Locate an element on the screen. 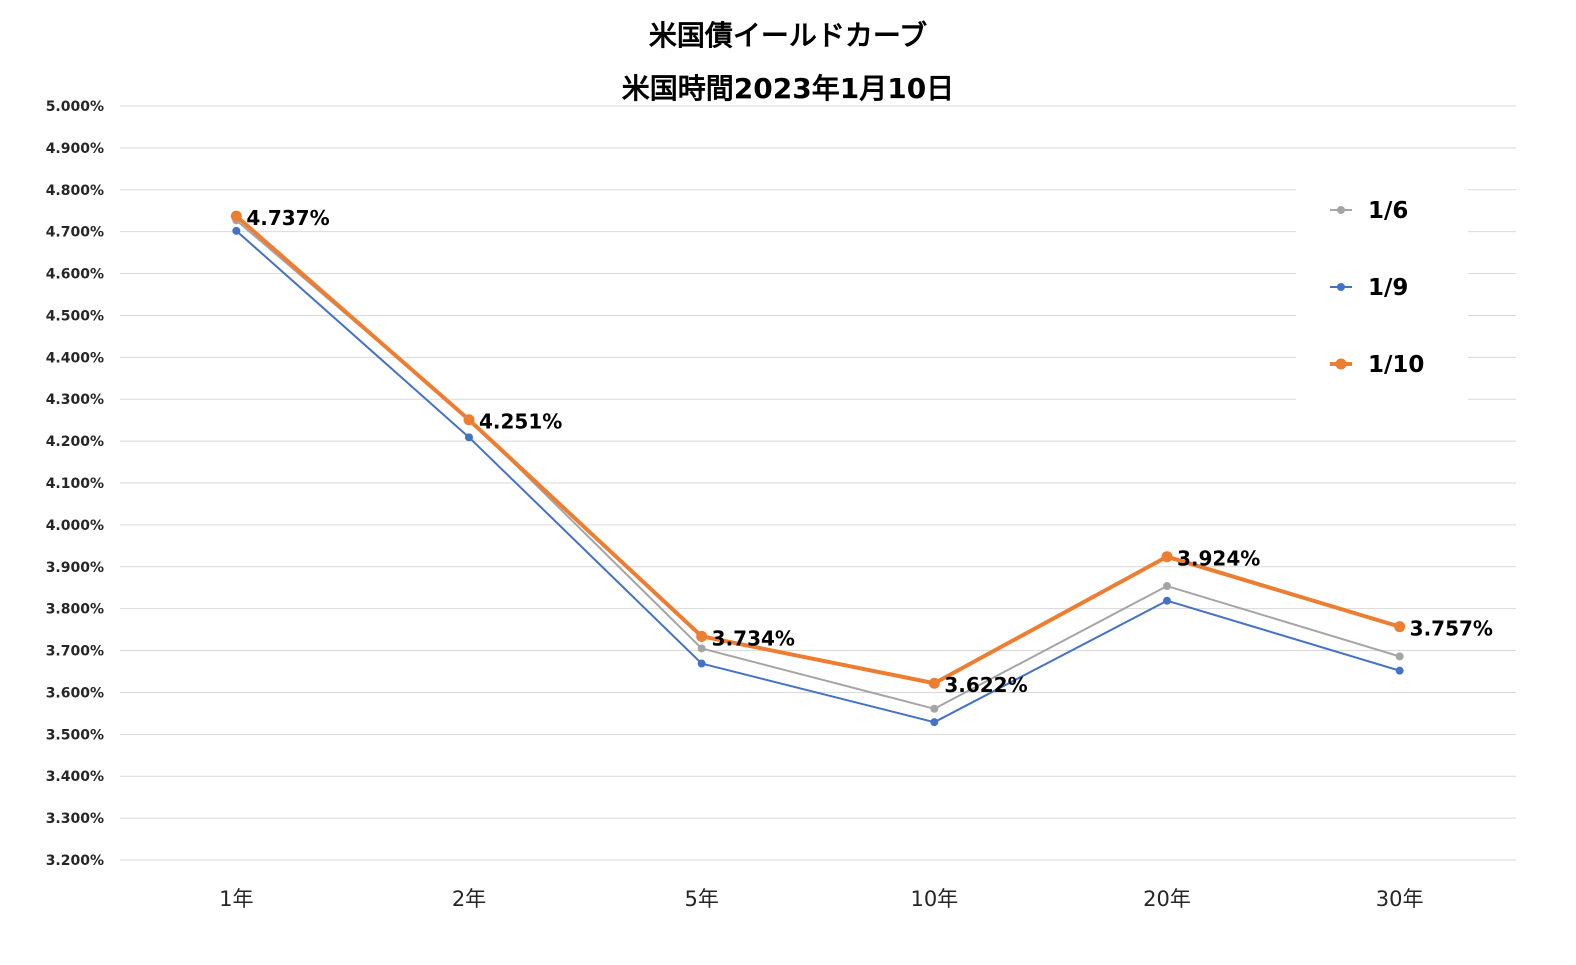 This screenshot has width=1576, height=965. data-label: 3.757% is located at coordinates (1451, 629).